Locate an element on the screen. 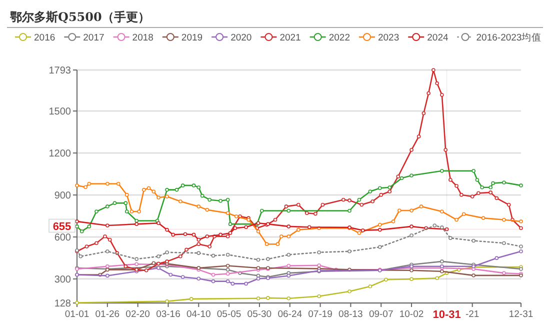 This screenshot has height=321, width=550. x-tick-label: 09-07 is located at coordinates (381, 314).